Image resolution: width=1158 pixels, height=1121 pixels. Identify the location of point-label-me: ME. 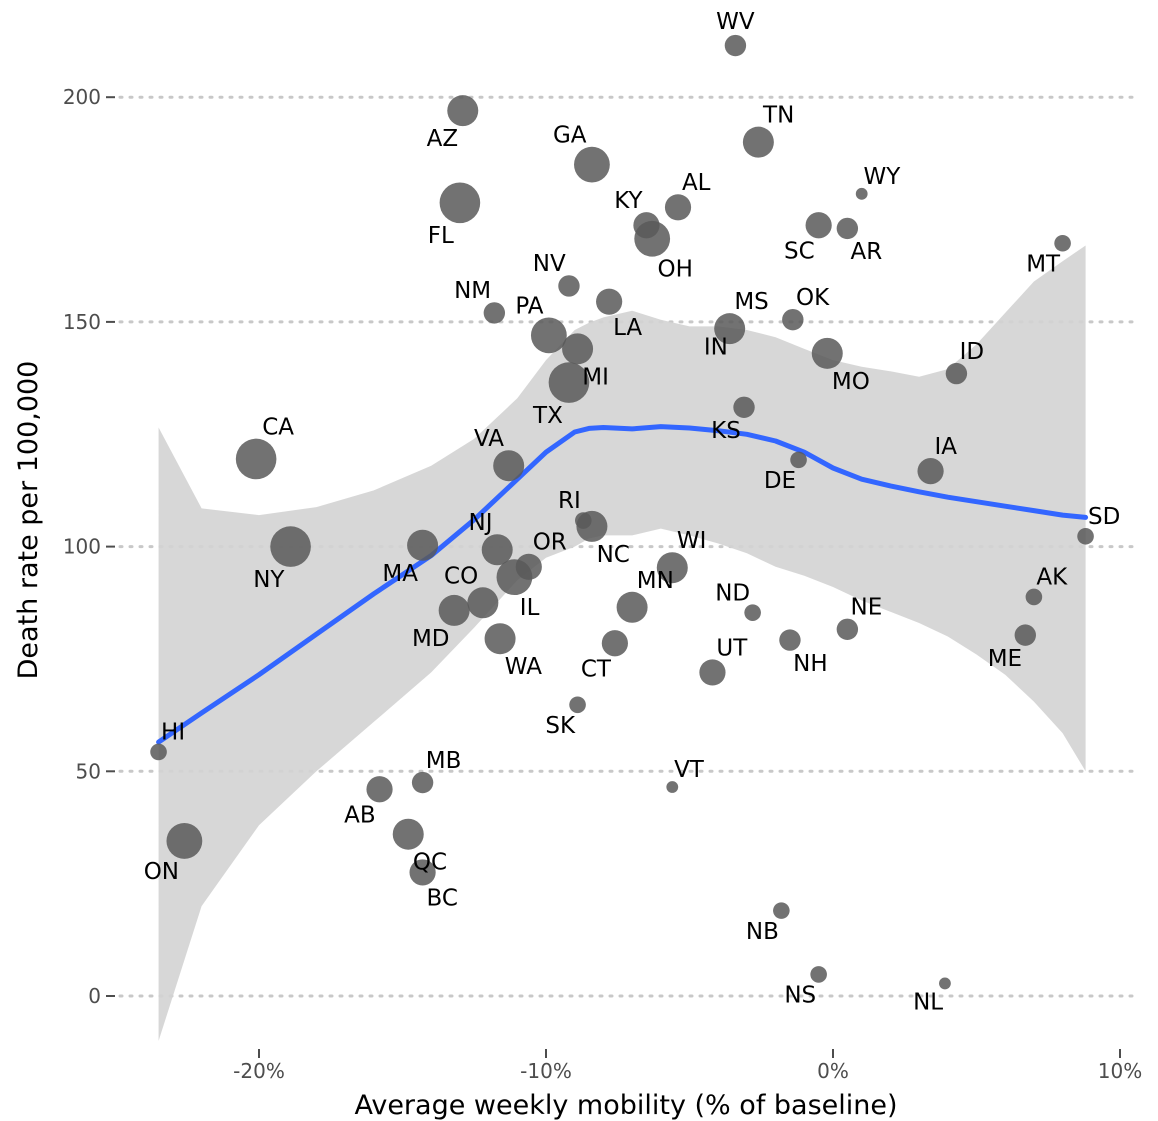
(1005, 659).